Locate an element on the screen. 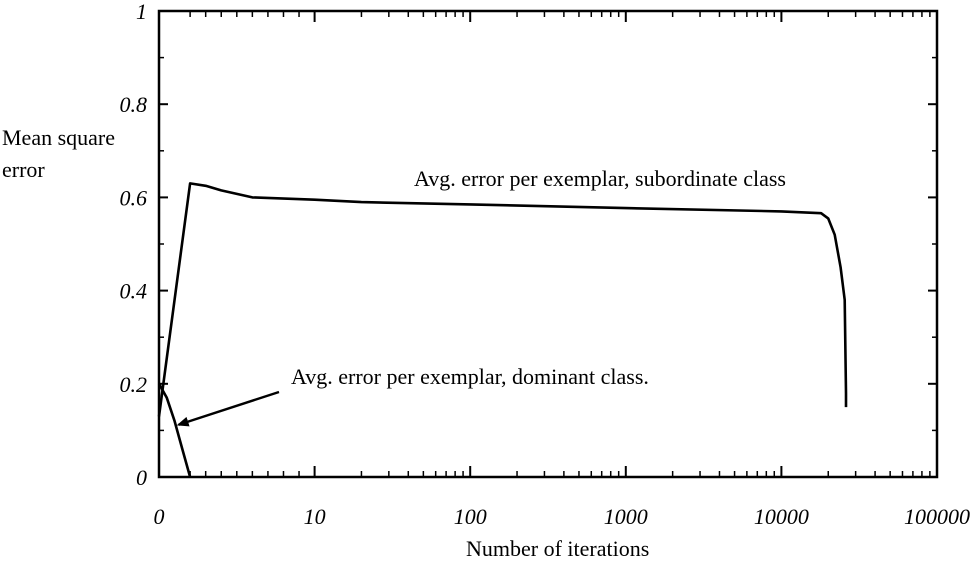 The width and height of the screenshot is (978, 565). y-tick-label: 0 is located at coordinates (141, 477).